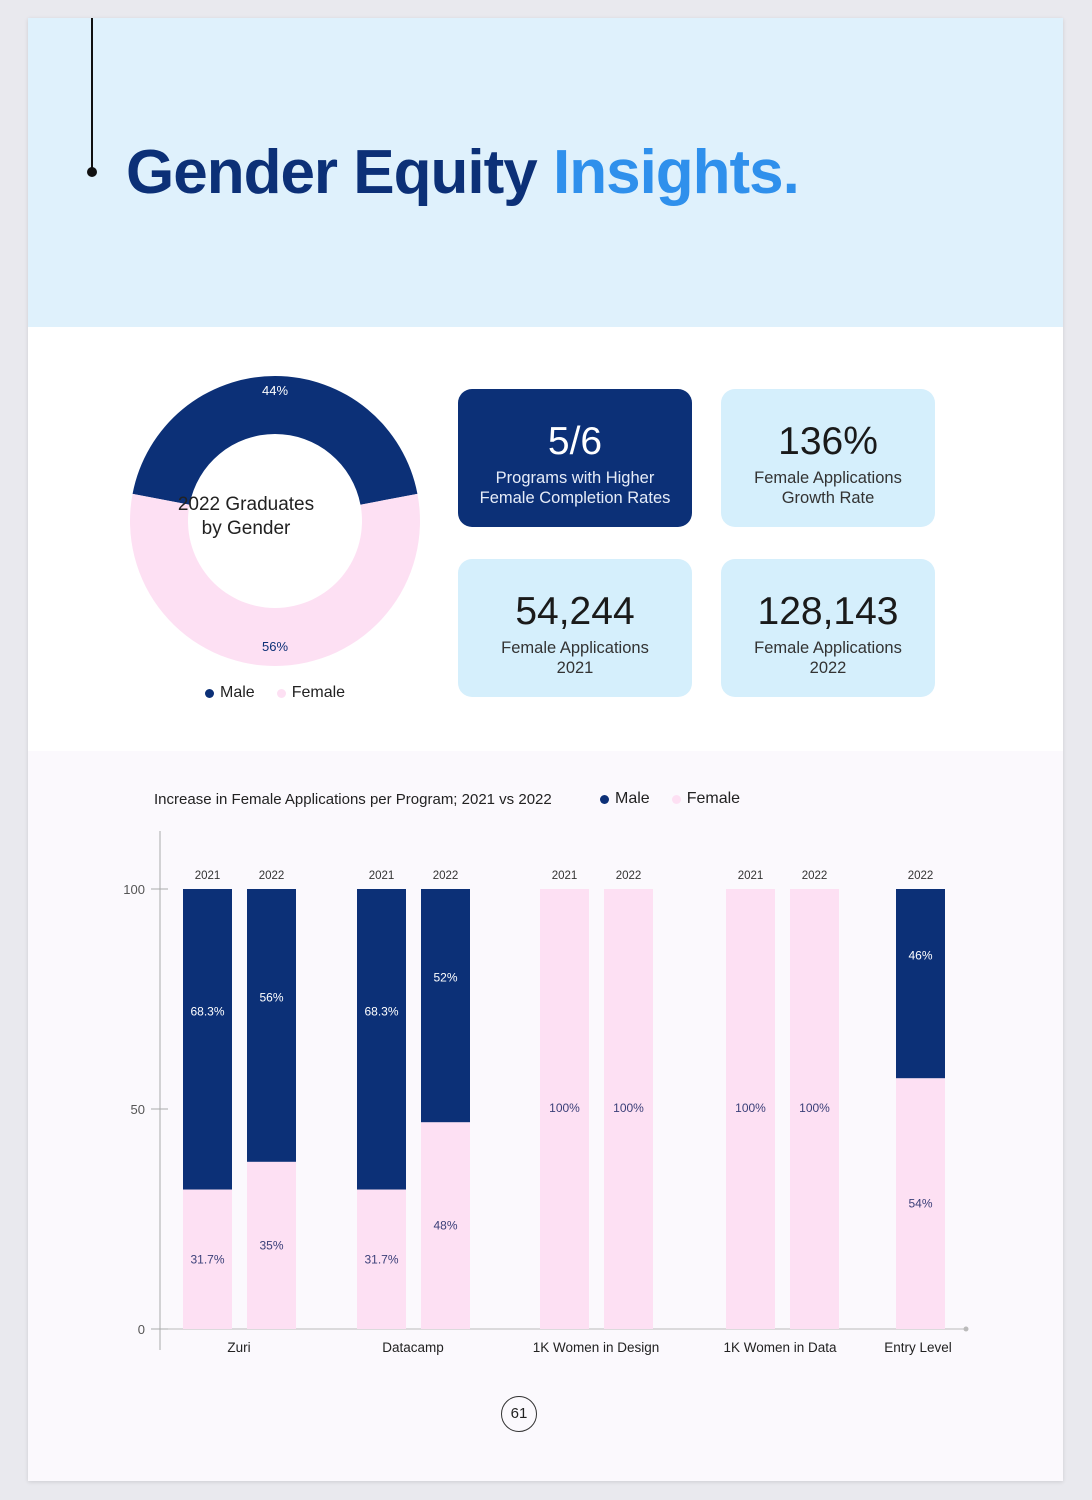 The image size is (1092, 1500). I want to click on stat-caption: Female Applications Growth Rate, so click(828, 488).